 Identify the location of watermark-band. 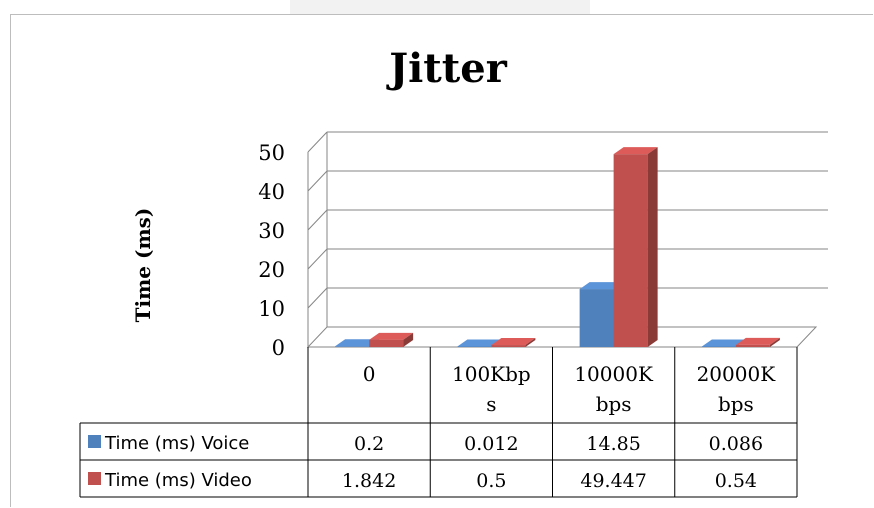
(440, 7).